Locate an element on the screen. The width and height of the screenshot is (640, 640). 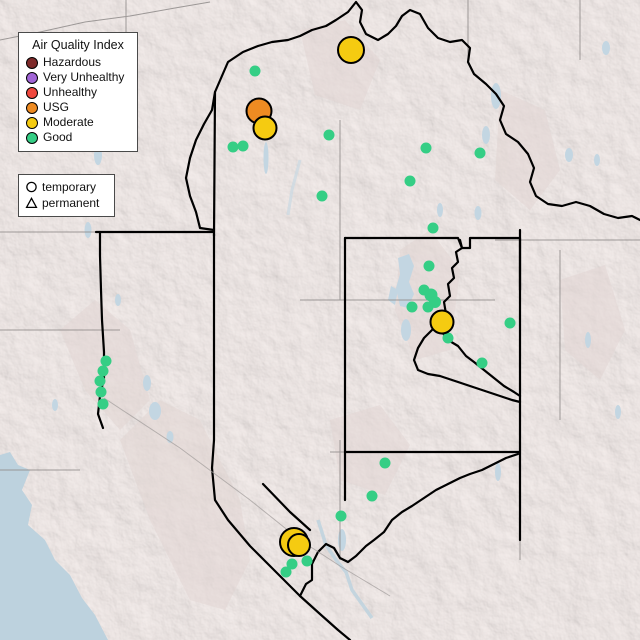
legend-title: Air Quality Index is located at coordinates (78, 45).